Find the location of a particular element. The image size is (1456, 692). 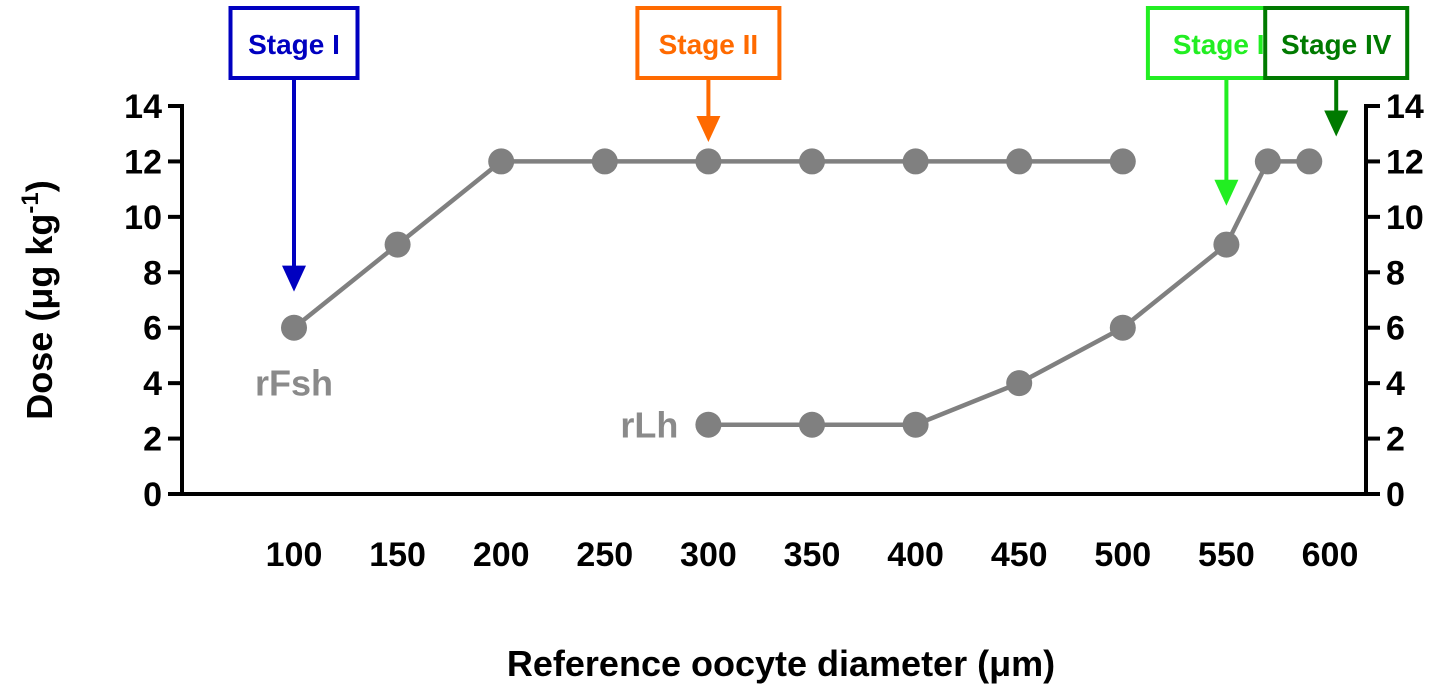

y-axis-title-close: ) is located at coordinates (39, 186).